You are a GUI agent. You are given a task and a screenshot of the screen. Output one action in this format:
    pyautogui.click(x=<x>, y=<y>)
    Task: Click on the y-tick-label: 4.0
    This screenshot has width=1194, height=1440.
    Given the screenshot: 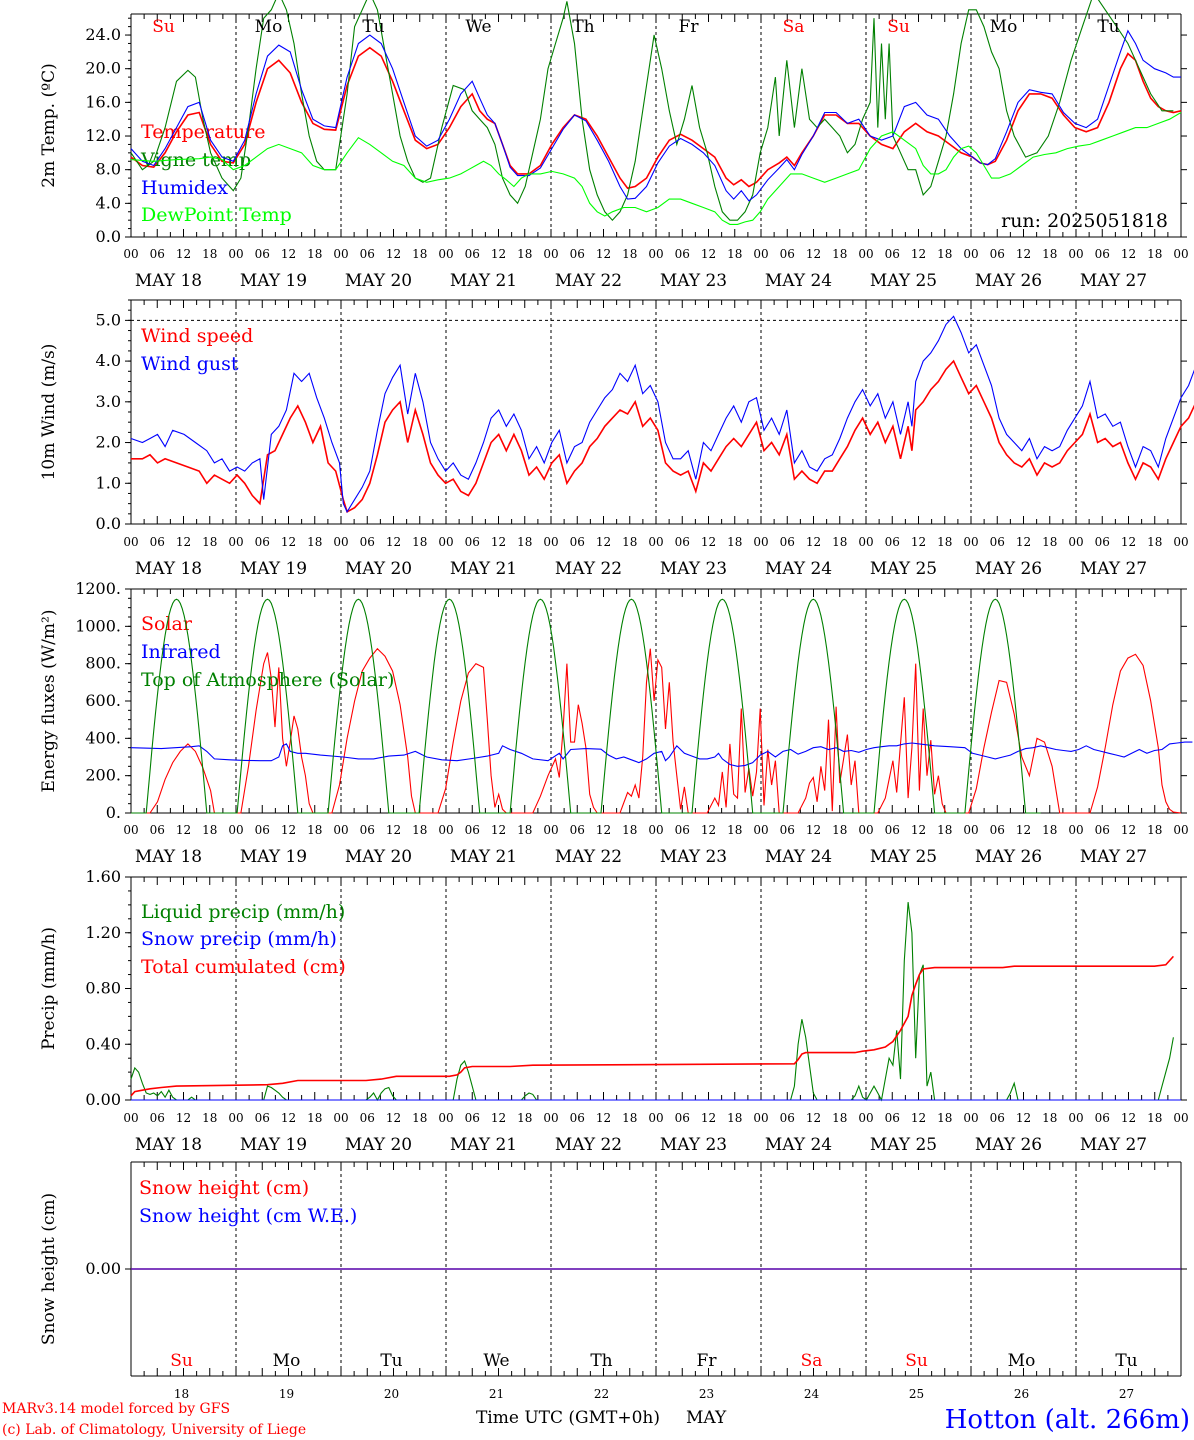 What is the action you would take?
    pyautogui.click(x=108, y=202)
    